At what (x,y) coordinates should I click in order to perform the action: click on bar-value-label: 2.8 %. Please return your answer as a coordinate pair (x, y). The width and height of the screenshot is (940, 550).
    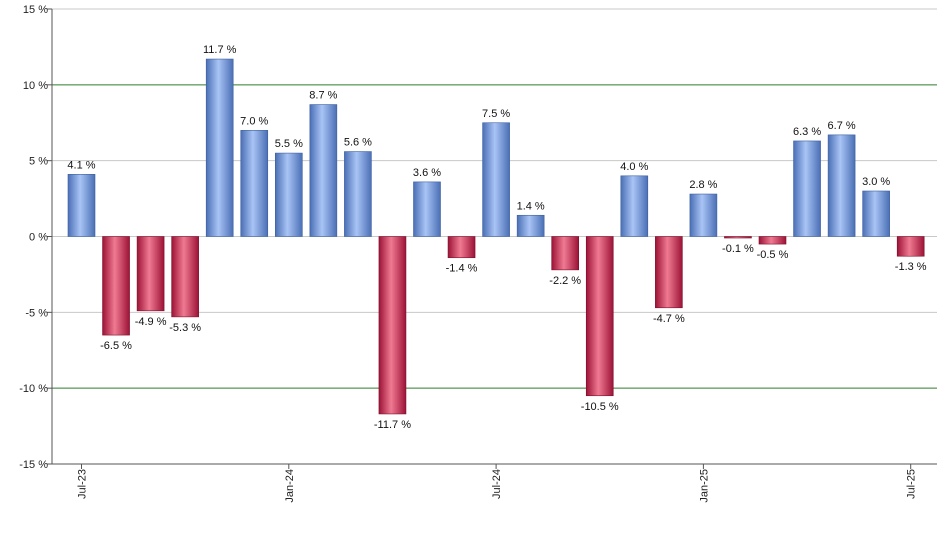
    Looking at the image, I should click on (703, 185).